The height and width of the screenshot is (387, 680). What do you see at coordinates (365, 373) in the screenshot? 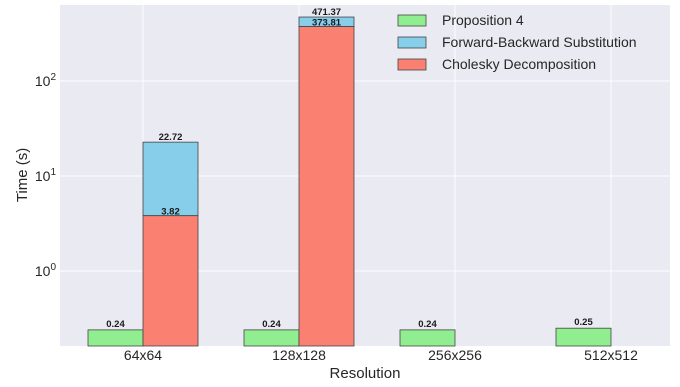
I see `x-axis-title: Resolution` at bounding box center [365, 373].